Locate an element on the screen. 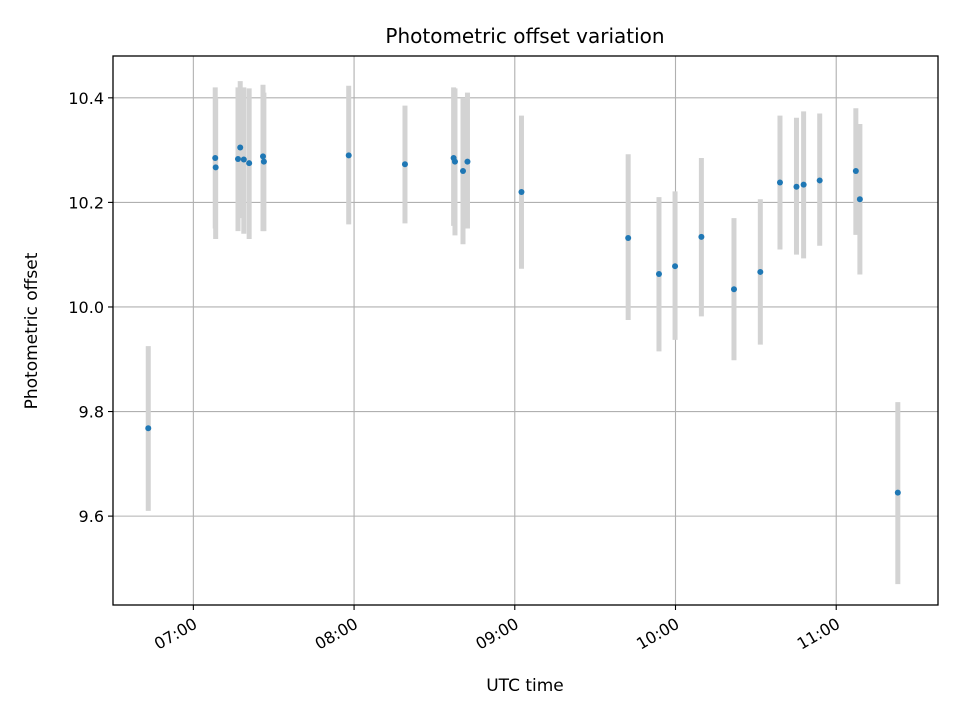  y-tick-label: 9.8 is located at coordinates (91, 412).